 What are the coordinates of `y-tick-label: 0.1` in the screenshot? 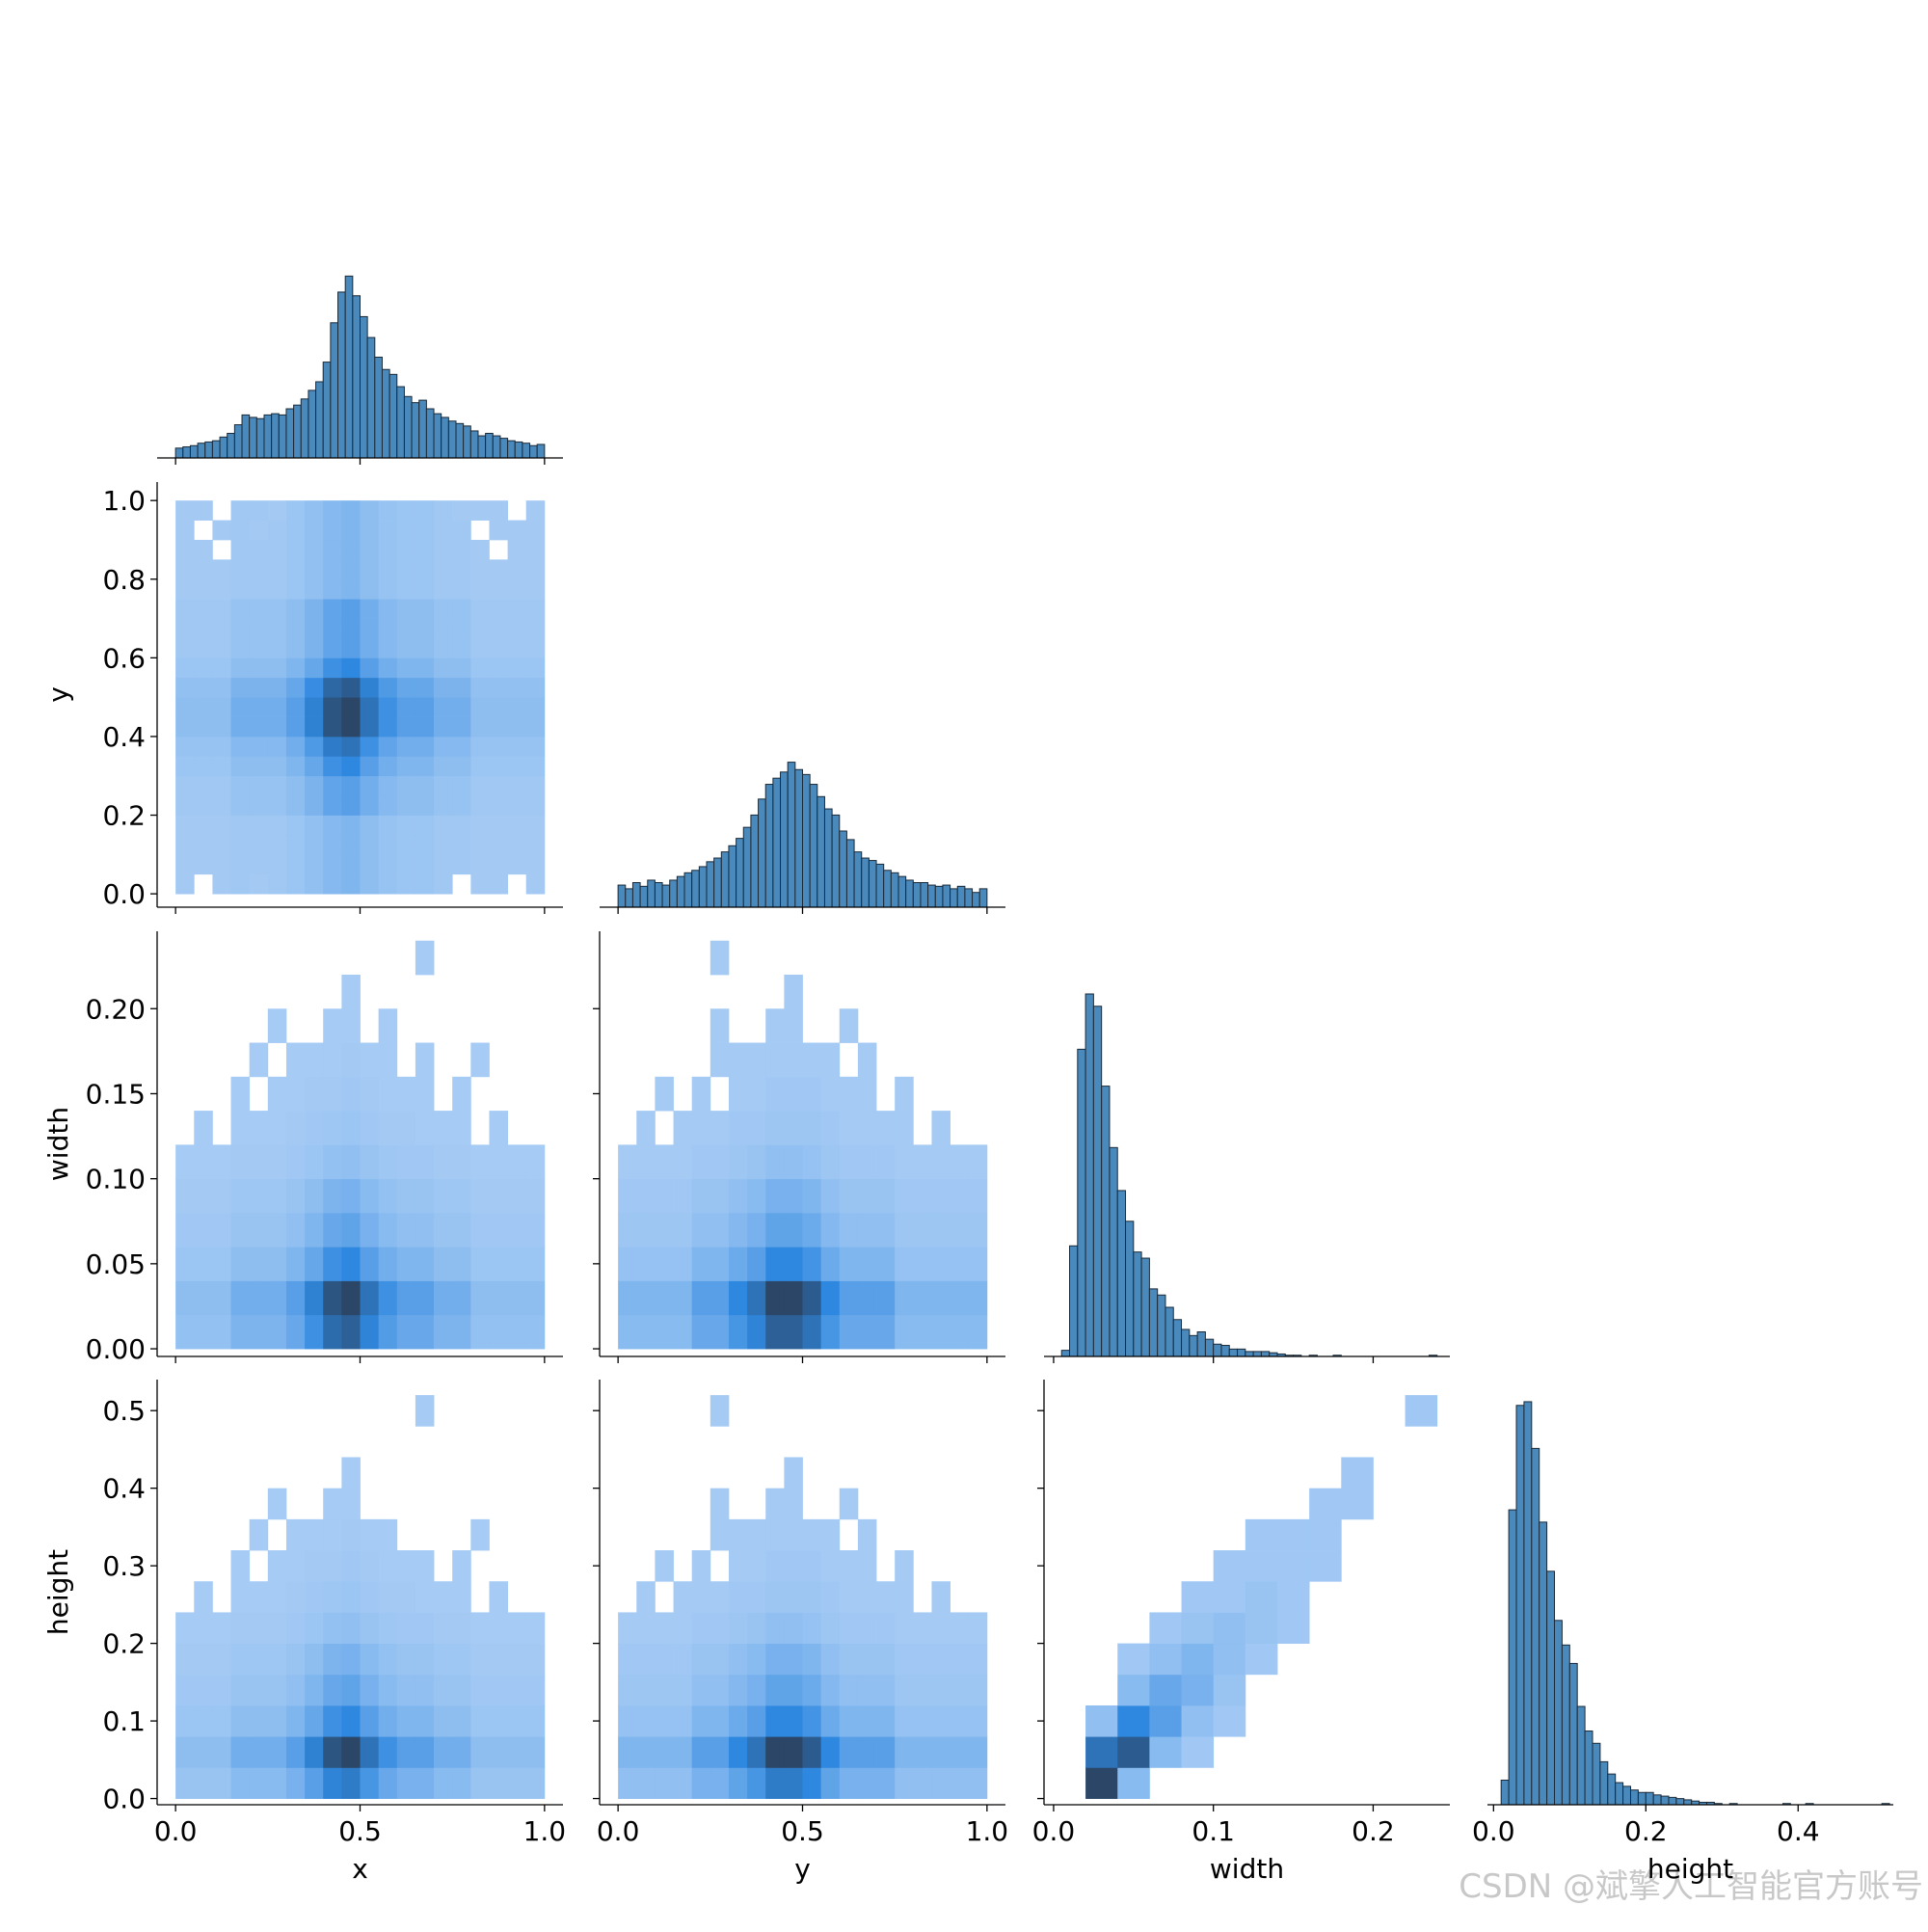 It's located at (124, 1721).